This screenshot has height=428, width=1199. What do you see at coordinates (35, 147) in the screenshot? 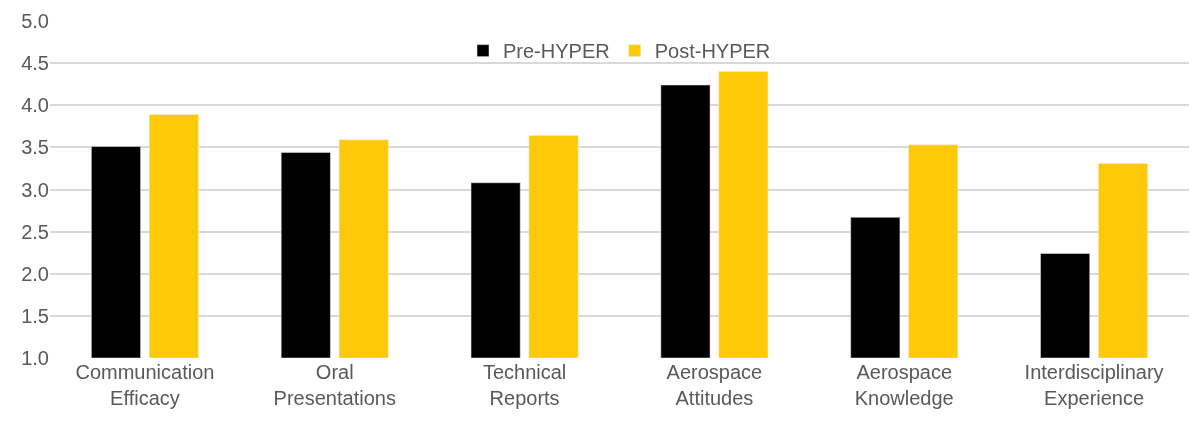
I see `y-tick-label: 3.5` at bounding box center [35, 147].